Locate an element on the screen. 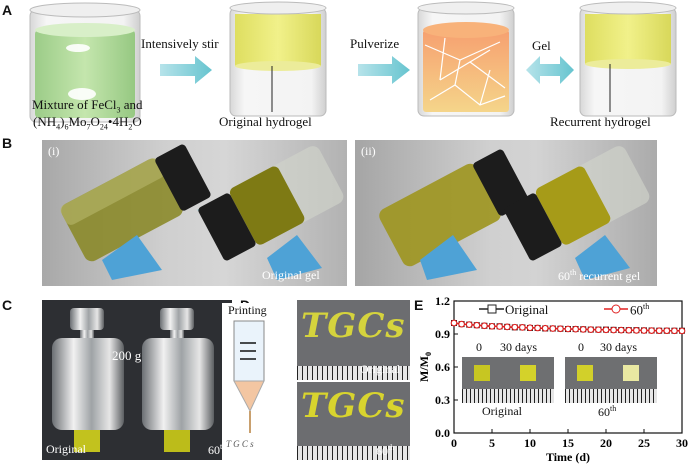 The width and height of the screenshot is (693, 464). caption-recurrent-gel: 60th recurrent gel is located at coordinates (599, 275).